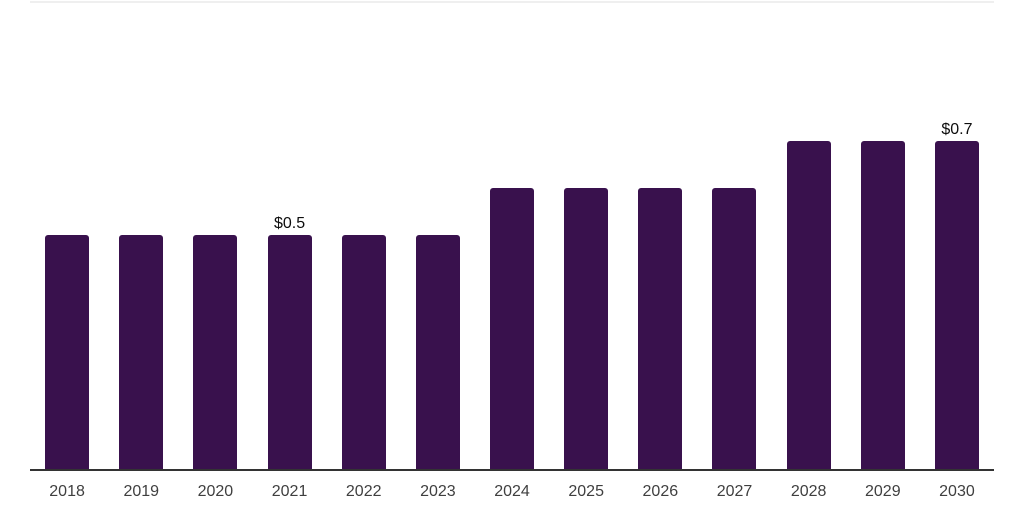  What do you see at coordinates (438, 234) in the screenshot?
I see `bar-slot-2023` at bounding box center [438, 234].